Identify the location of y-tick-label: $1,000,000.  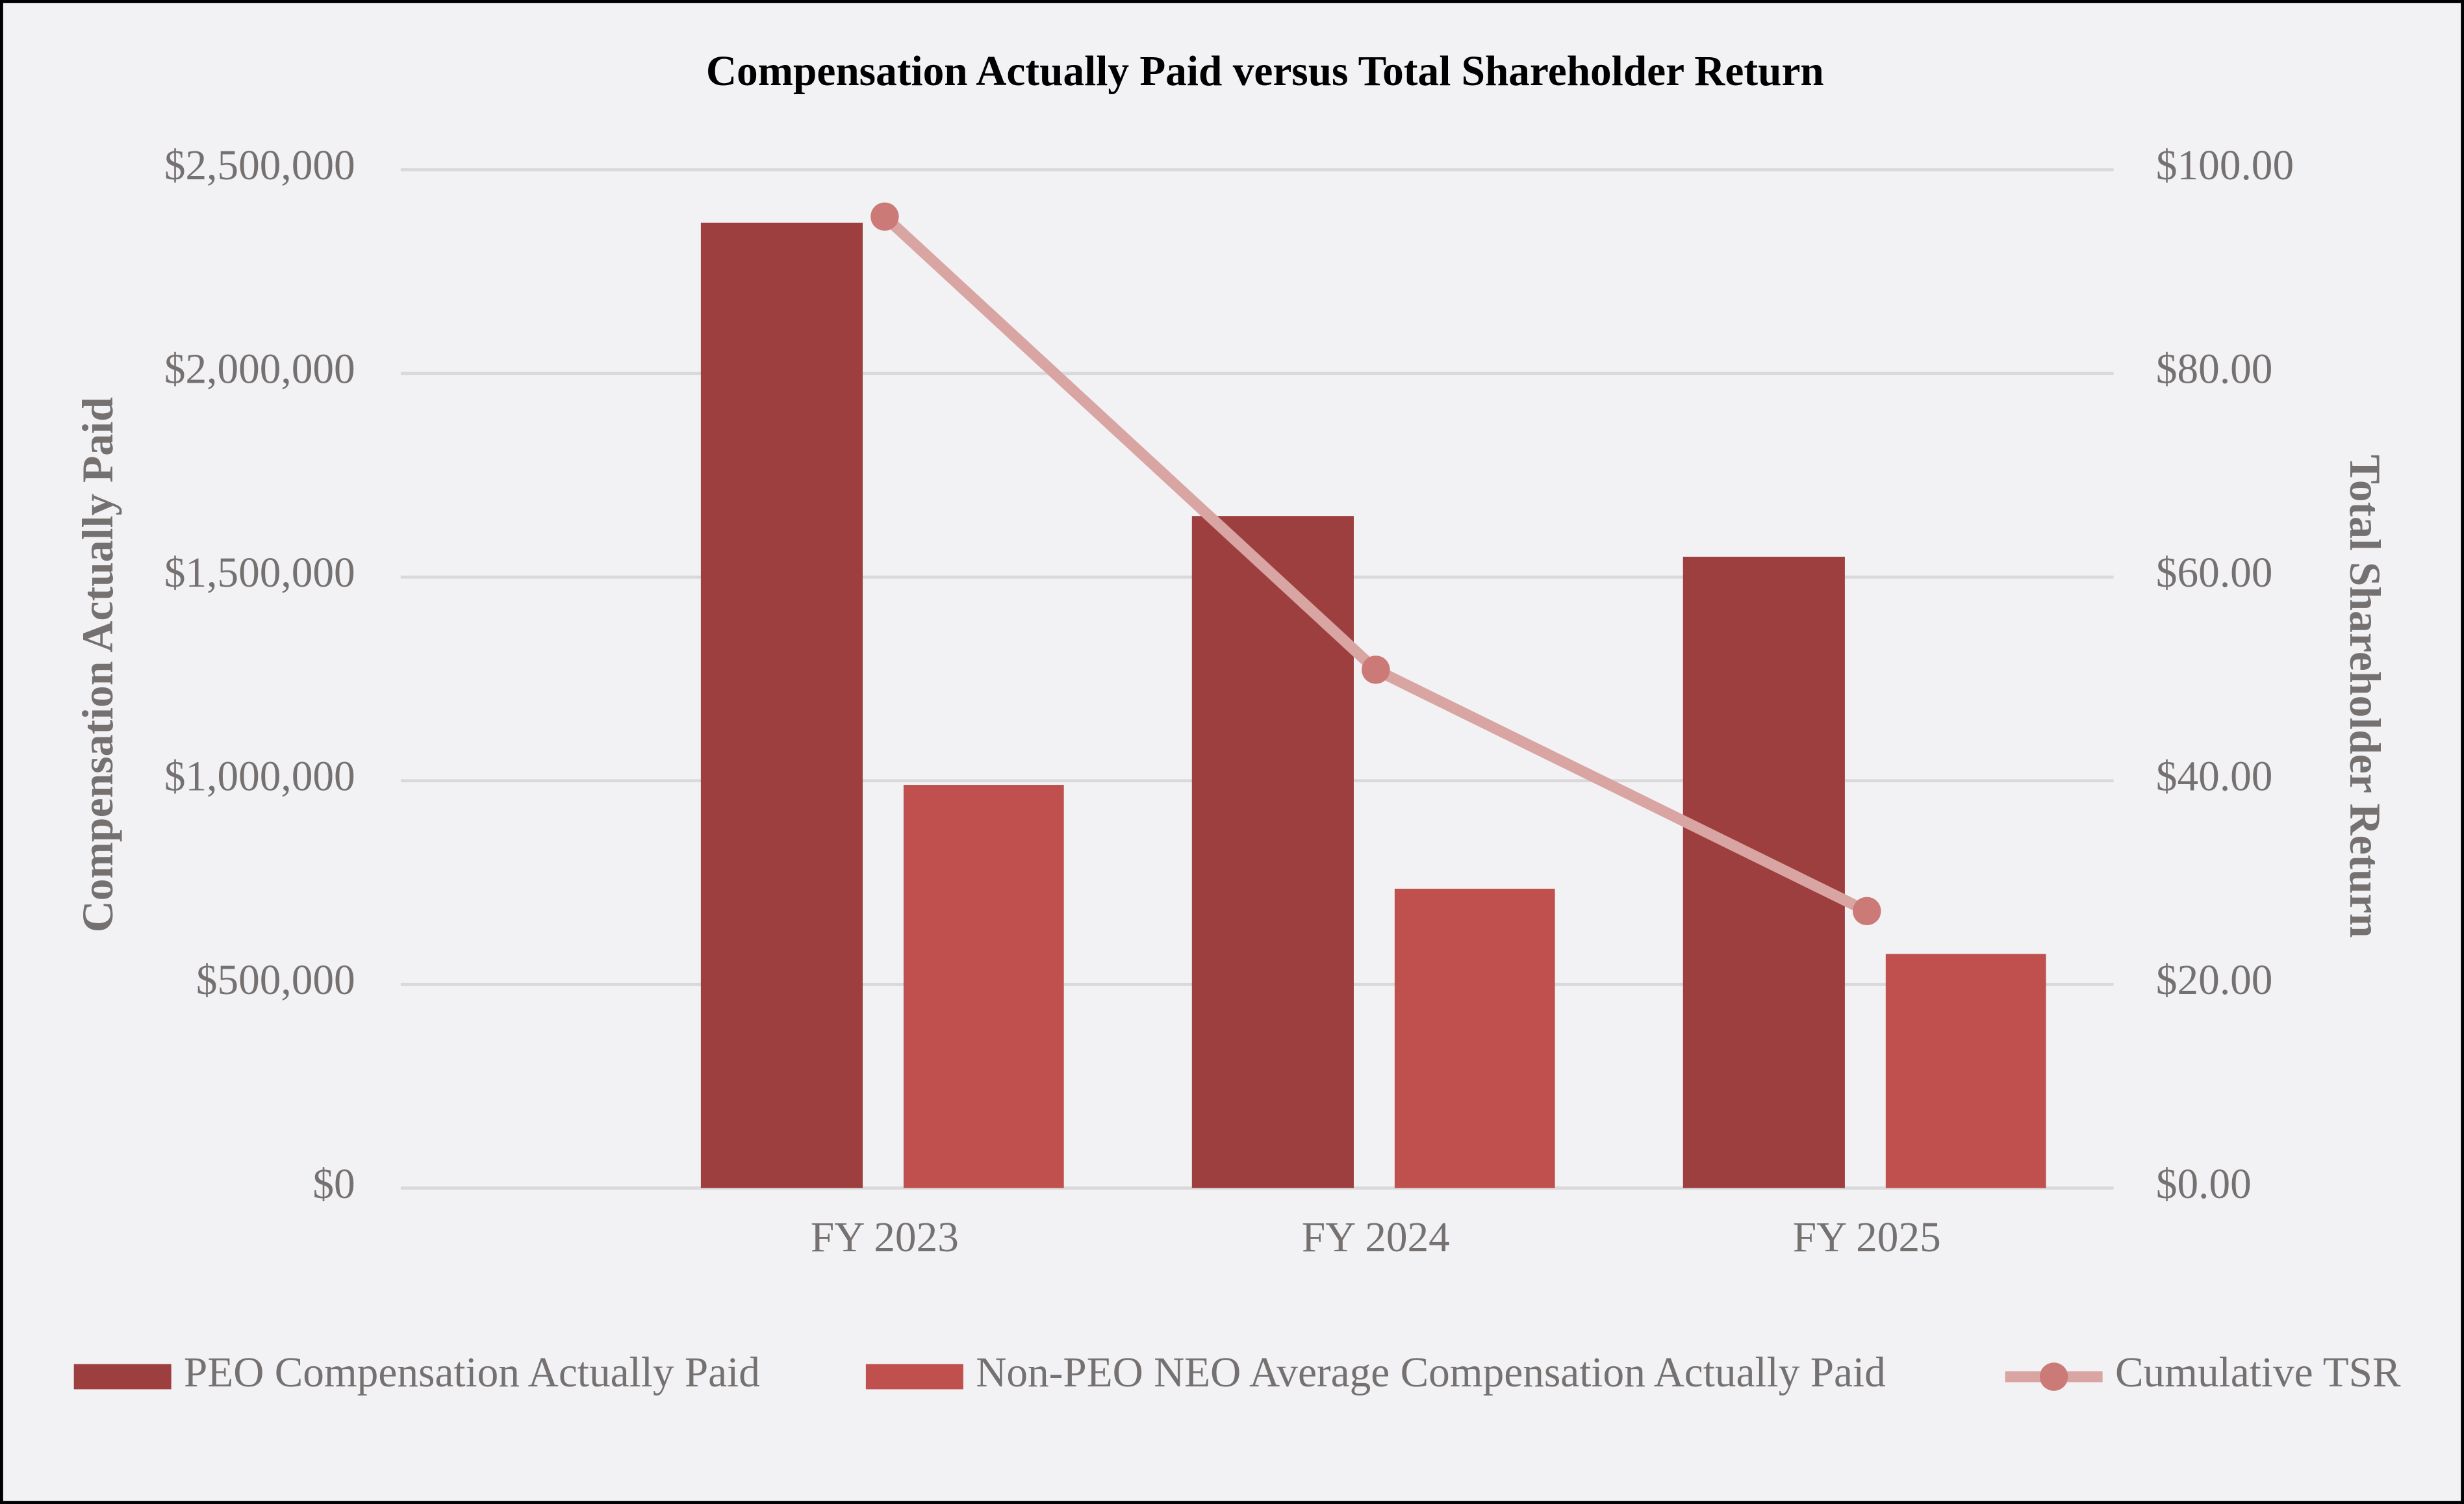
(259, 777).